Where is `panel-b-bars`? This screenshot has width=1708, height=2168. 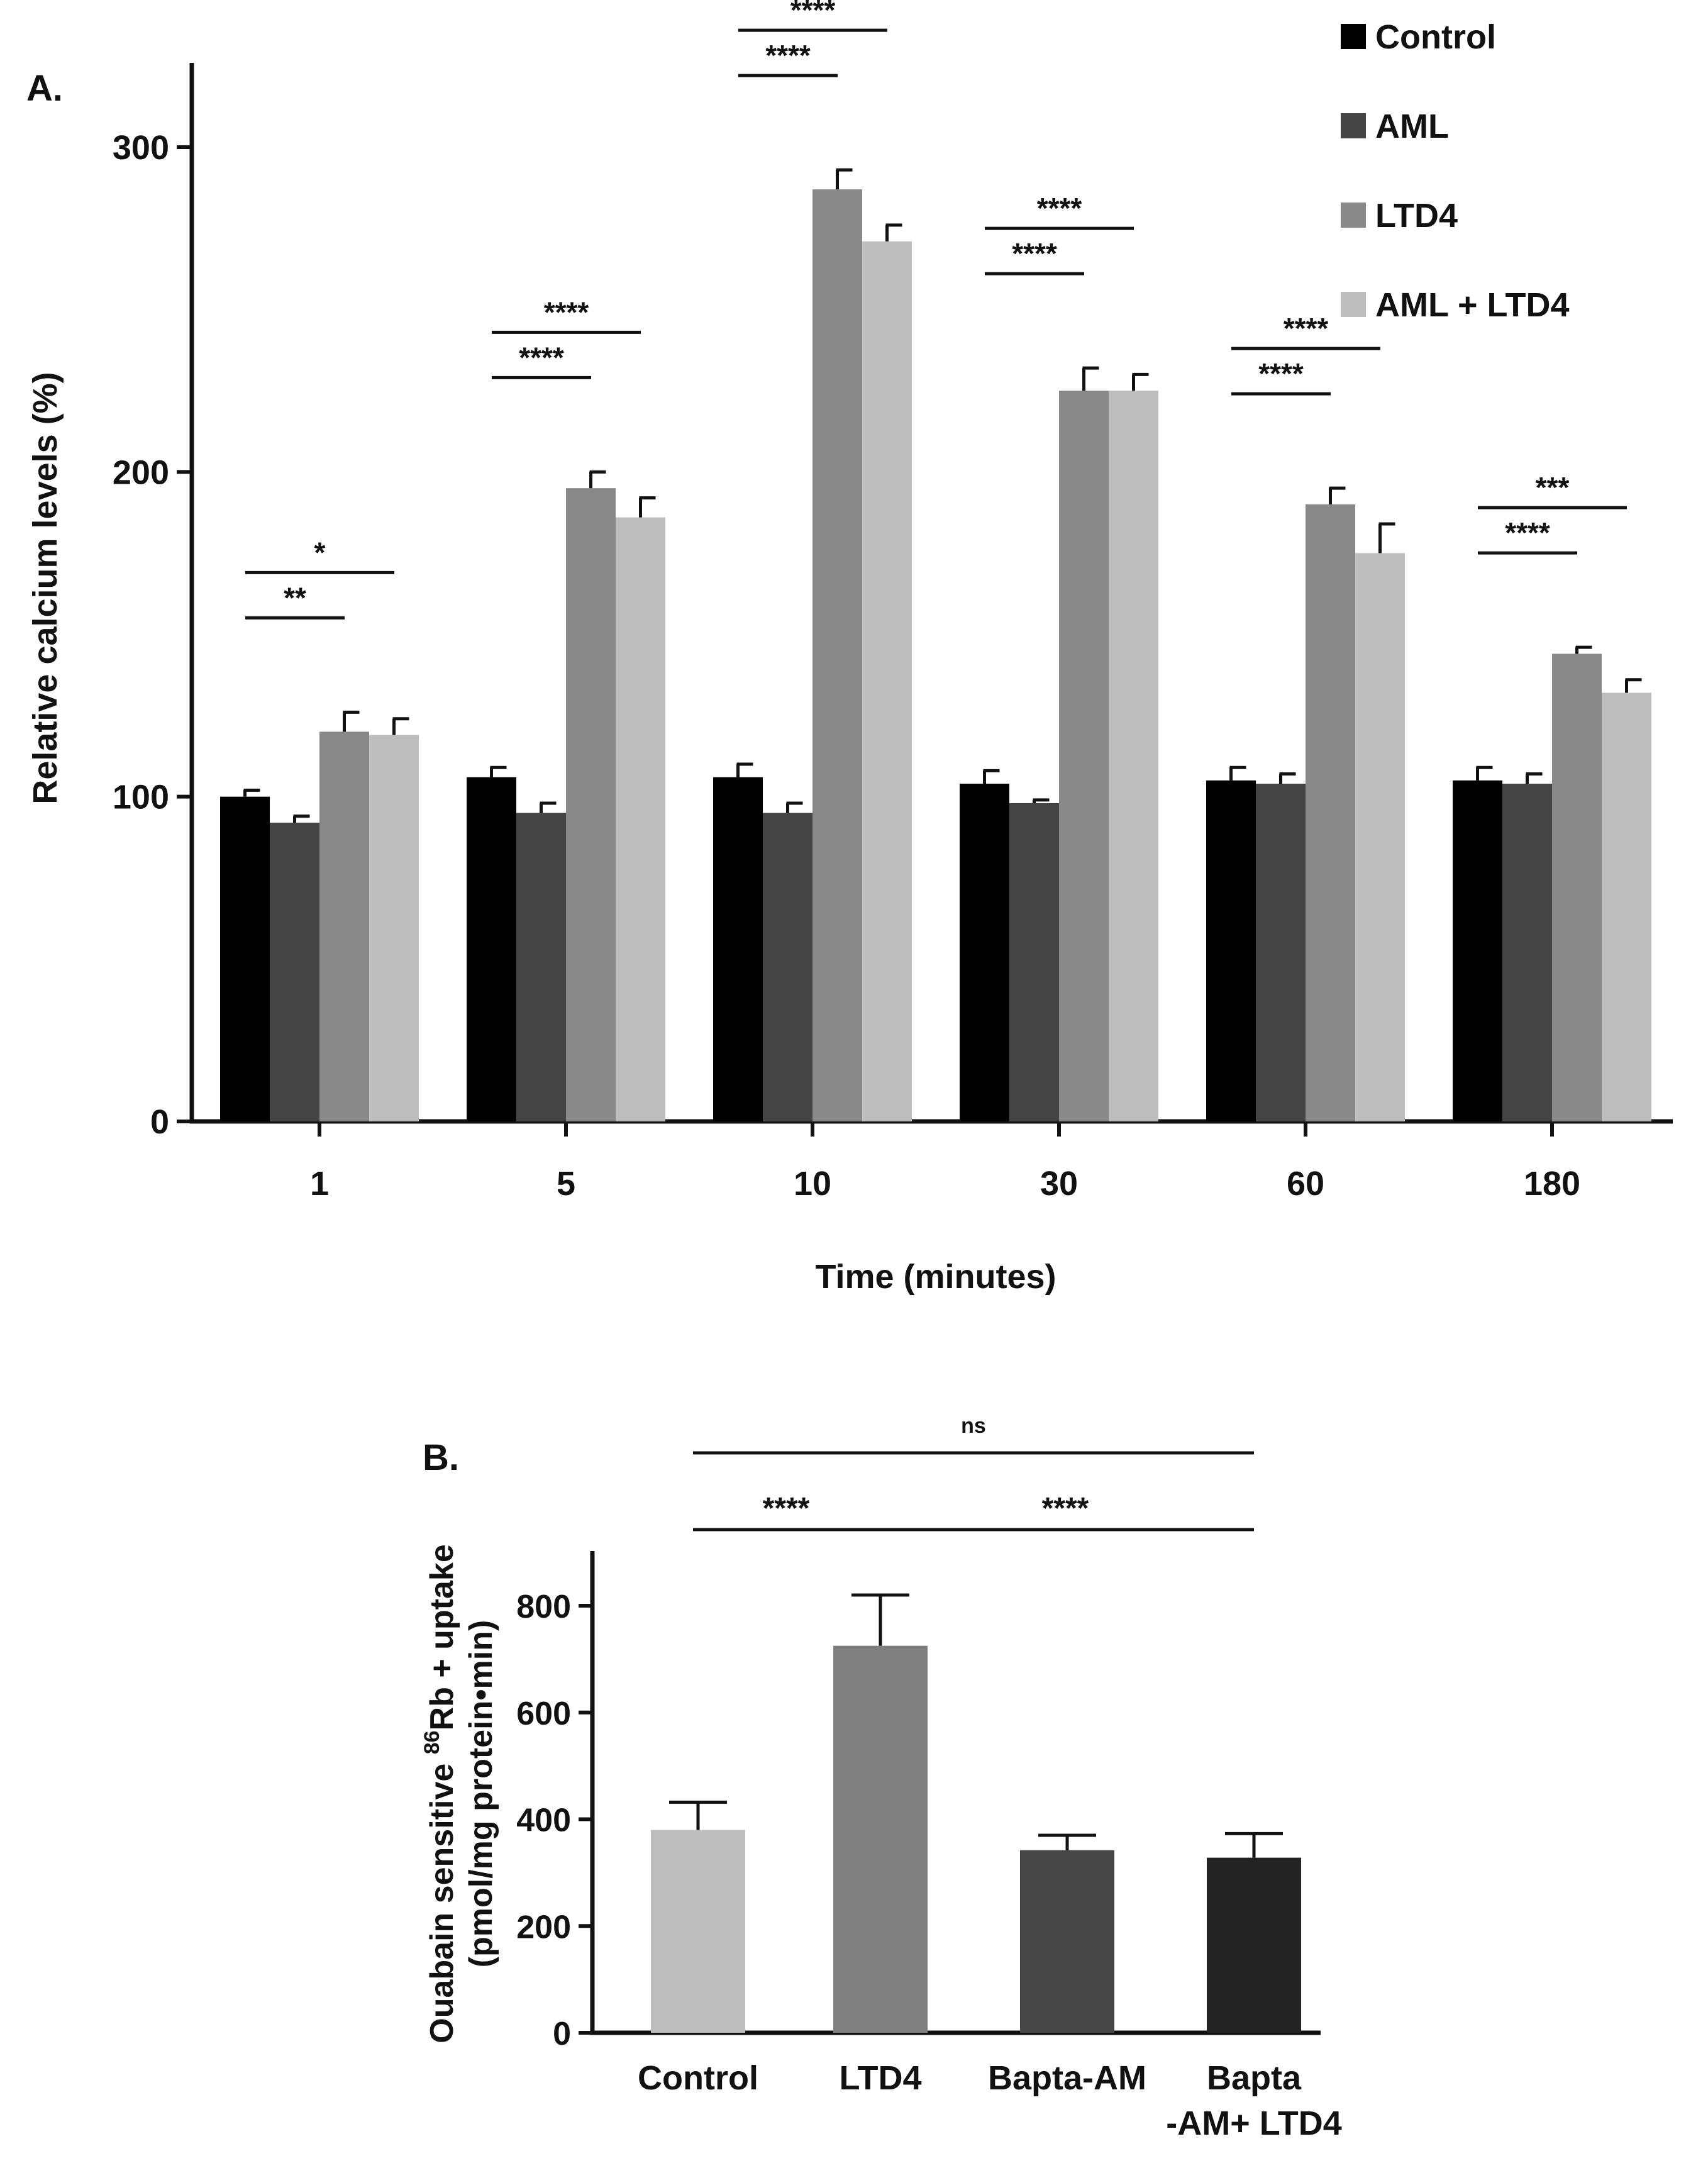 panel-b-bars is located at coordinates (976, 1813).